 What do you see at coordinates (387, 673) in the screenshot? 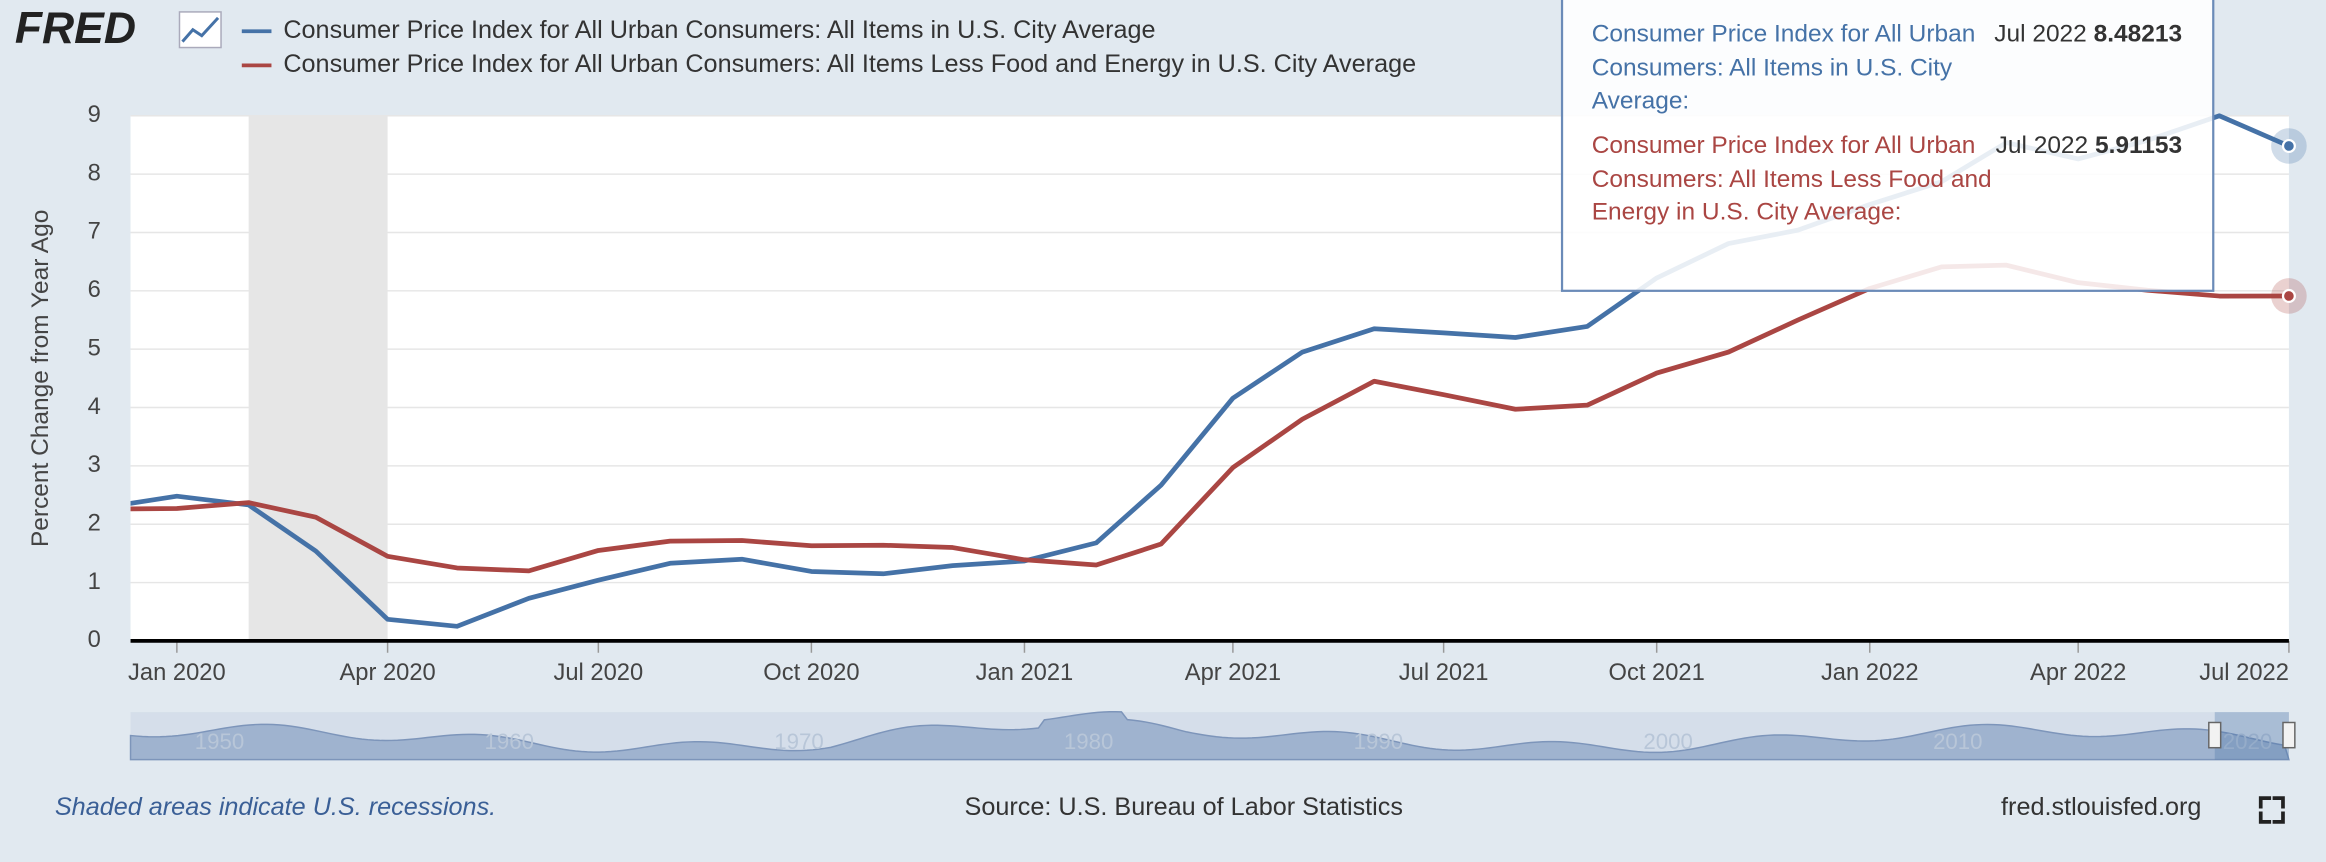
I see `x-tick-label: Apr 2020` at bounding box center [387, 673].